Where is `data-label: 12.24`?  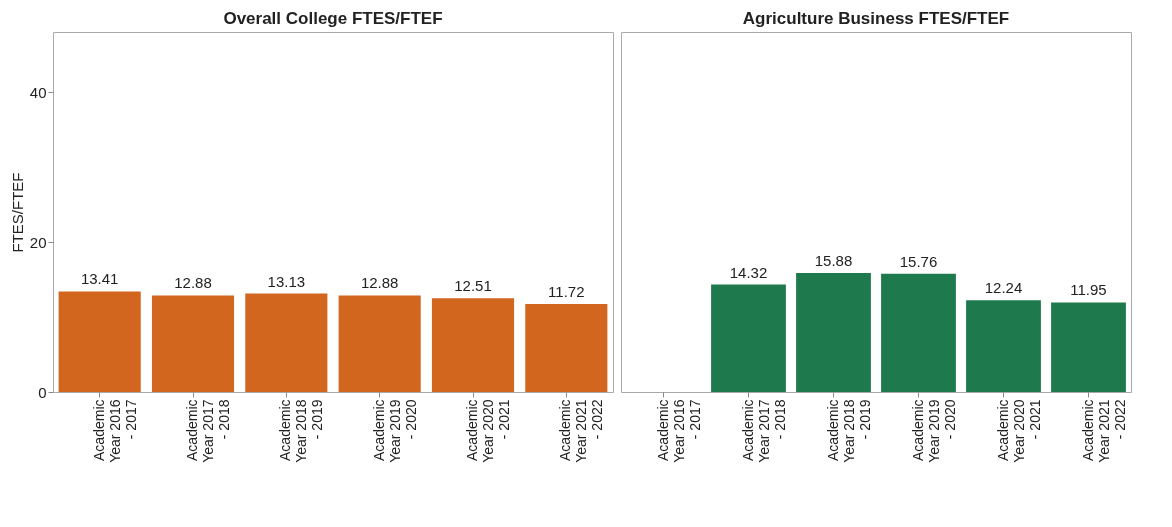
data-label: 12.24 is located at coordinates (1003, 288).